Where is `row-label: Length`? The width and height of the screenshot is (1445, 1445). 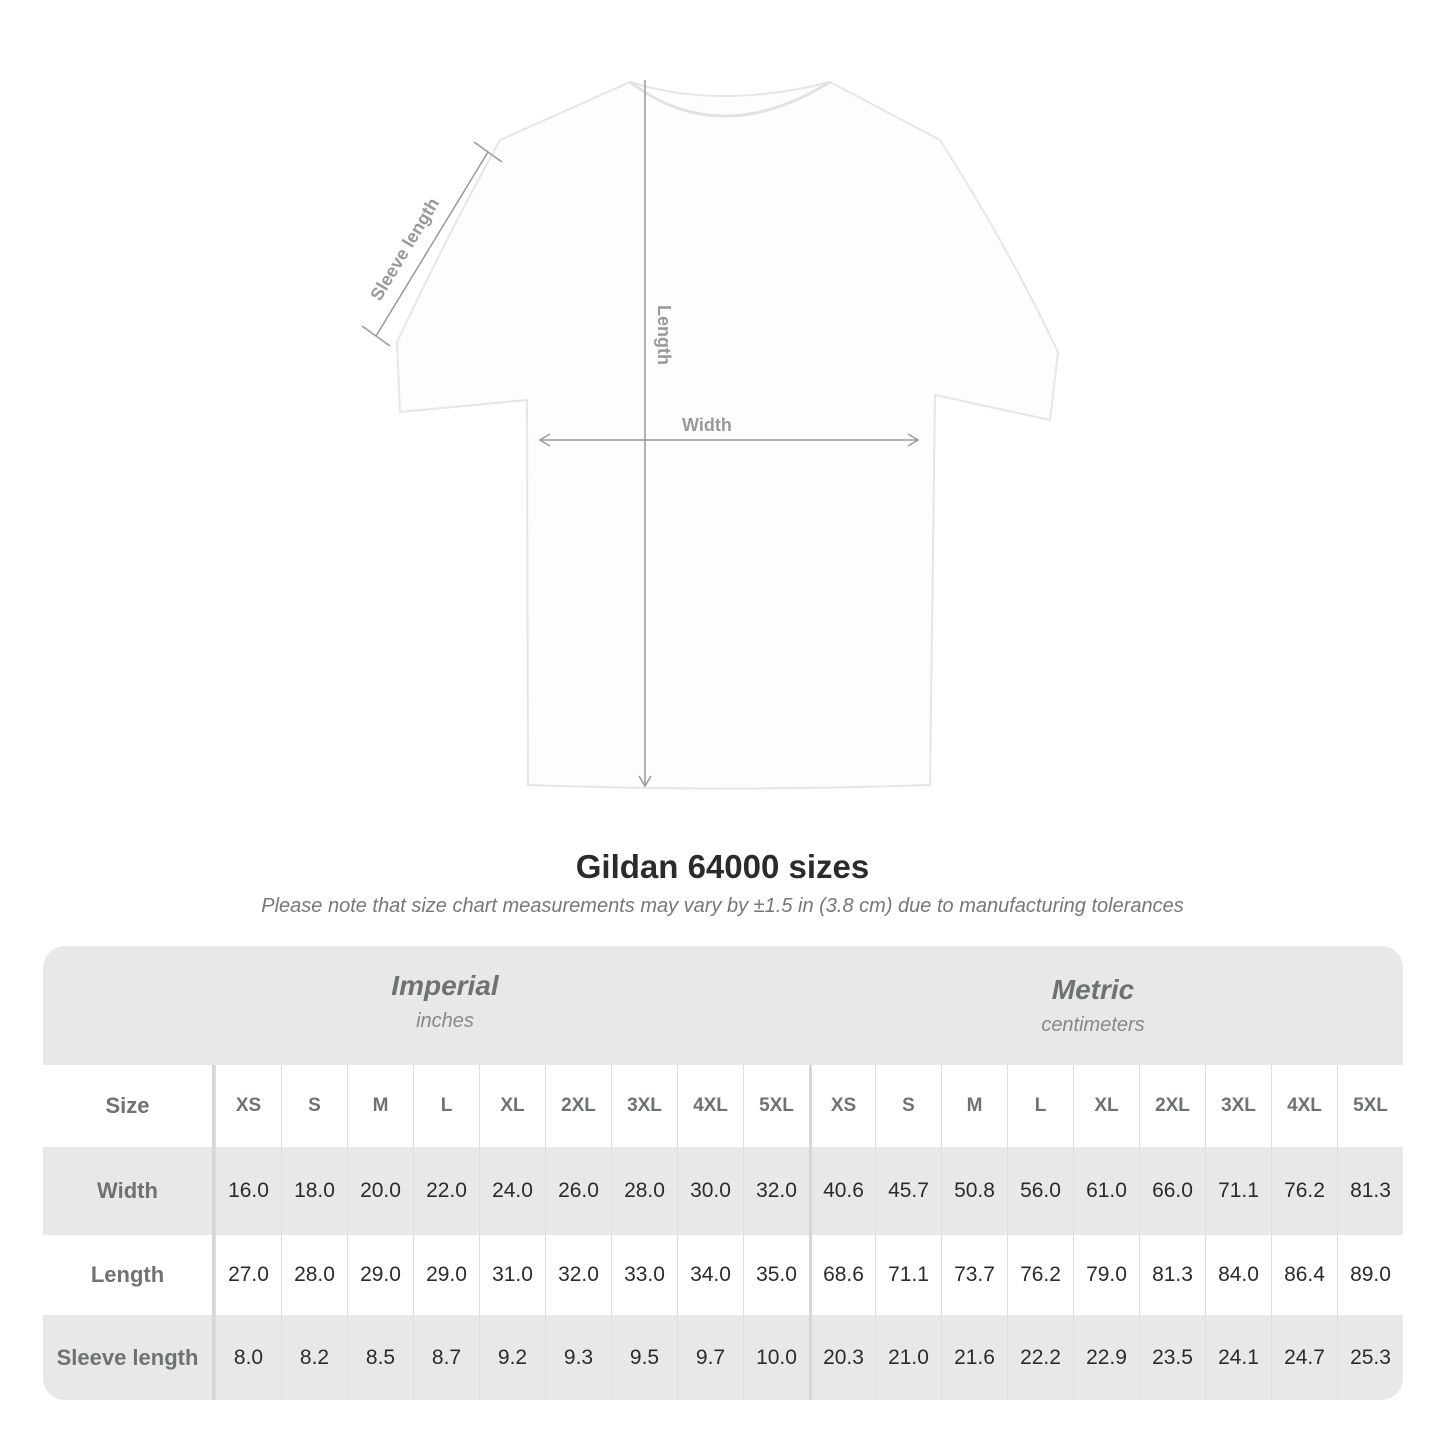
row-label: Length is located at coordinates (129, 1275).